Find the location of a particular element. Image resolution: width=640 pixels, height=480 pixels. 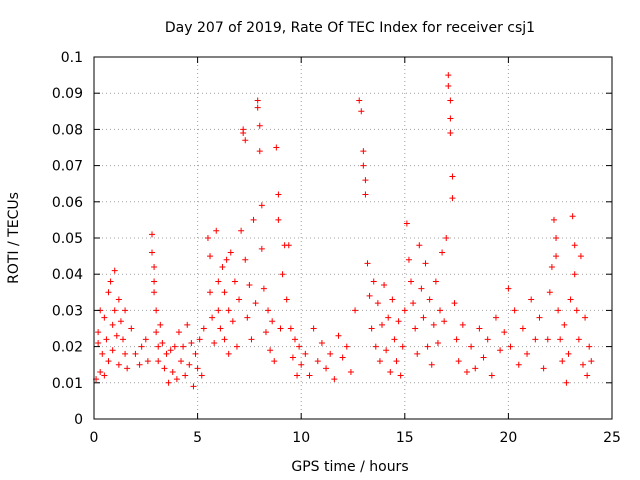

y-tick-labels: 0 0.01 0.02 0.03 0.04 0.05 0.06 0.07 0.08 0.09 0.1 is located at coordinates (67, 239).